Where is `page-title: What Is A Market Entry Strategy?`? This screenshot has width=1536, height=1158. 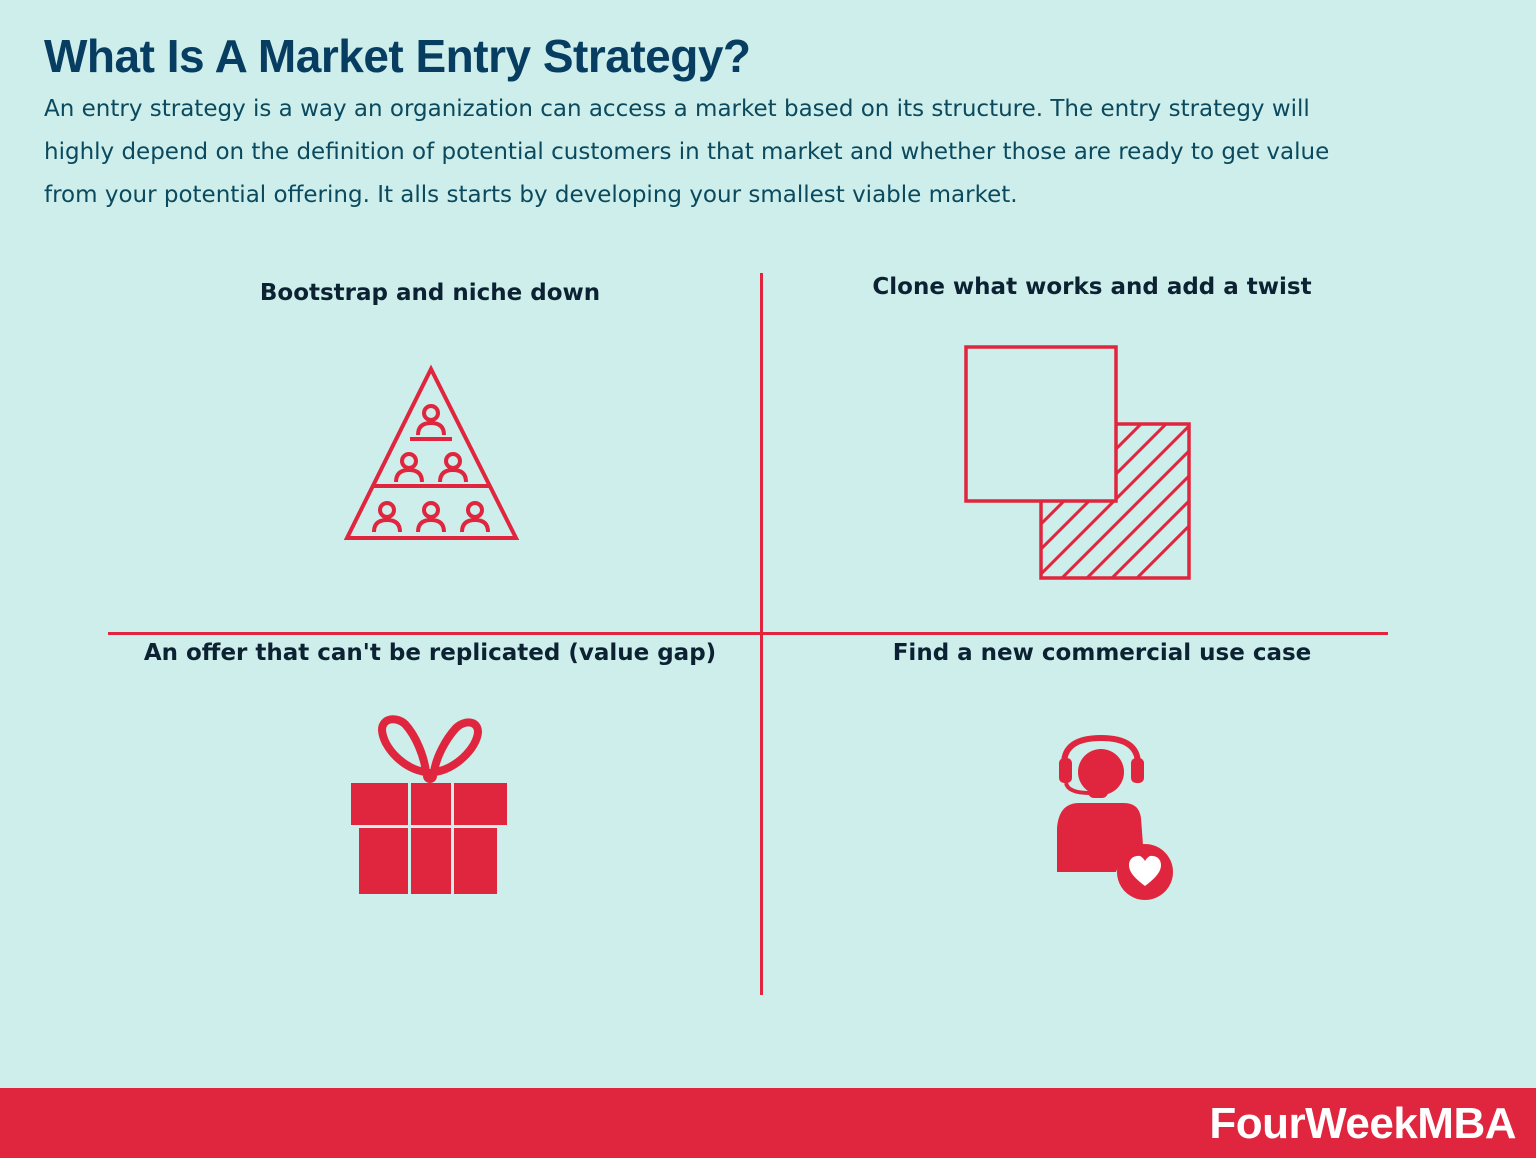 page-title: What Is A Market Entry Strategy? is located at coordinates (397, 56).